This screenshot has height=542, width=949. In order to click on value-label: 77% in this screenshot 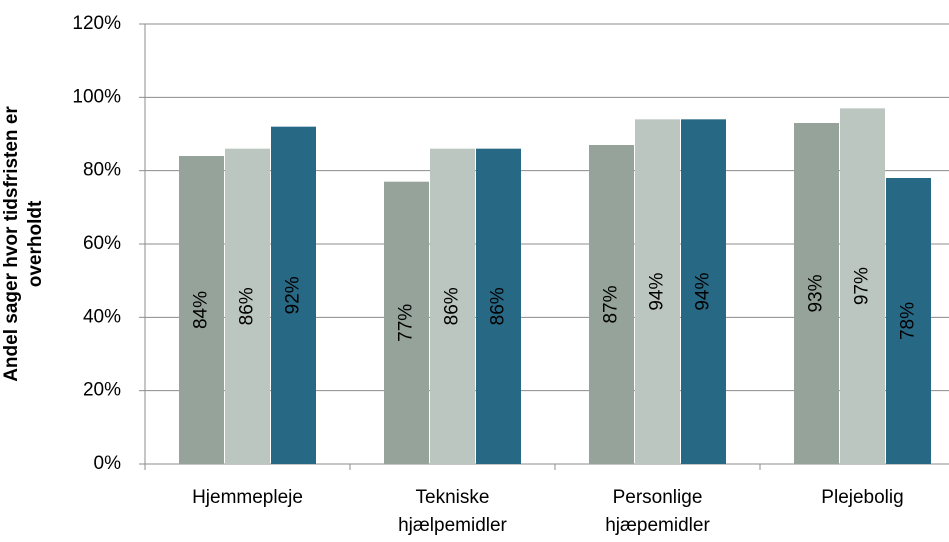, I will do `click(406, 323)`.